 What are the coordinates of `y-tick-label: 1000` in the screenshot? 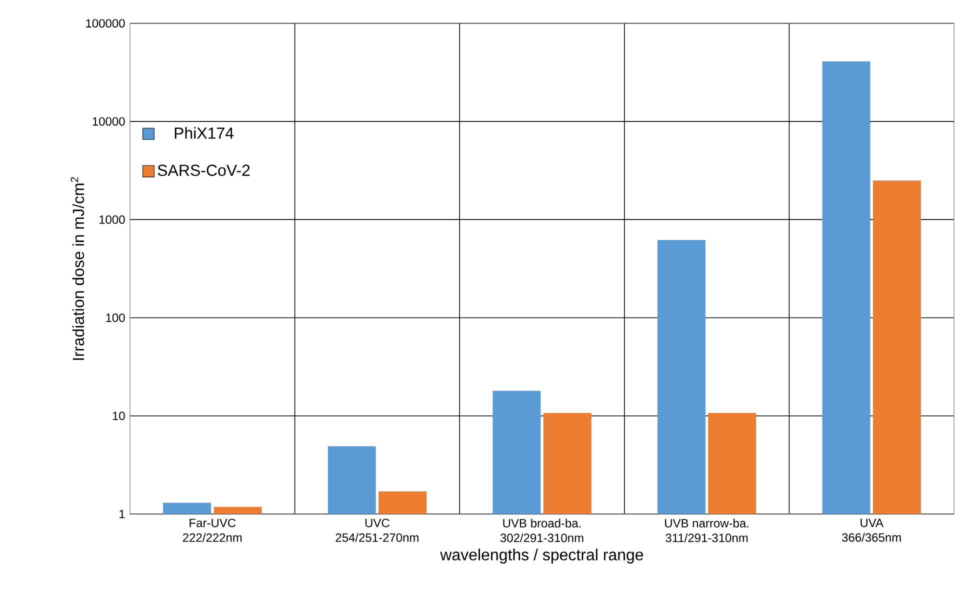 It's located at (112, 219).